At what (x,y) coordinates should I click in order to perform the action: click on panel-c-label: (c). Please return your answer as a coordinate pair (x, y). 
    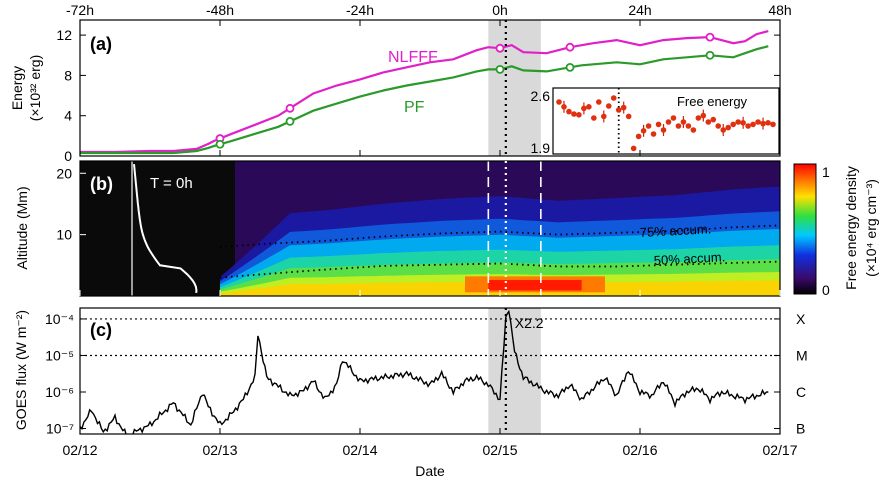
    Looking at the image, I should click on (101, 330).